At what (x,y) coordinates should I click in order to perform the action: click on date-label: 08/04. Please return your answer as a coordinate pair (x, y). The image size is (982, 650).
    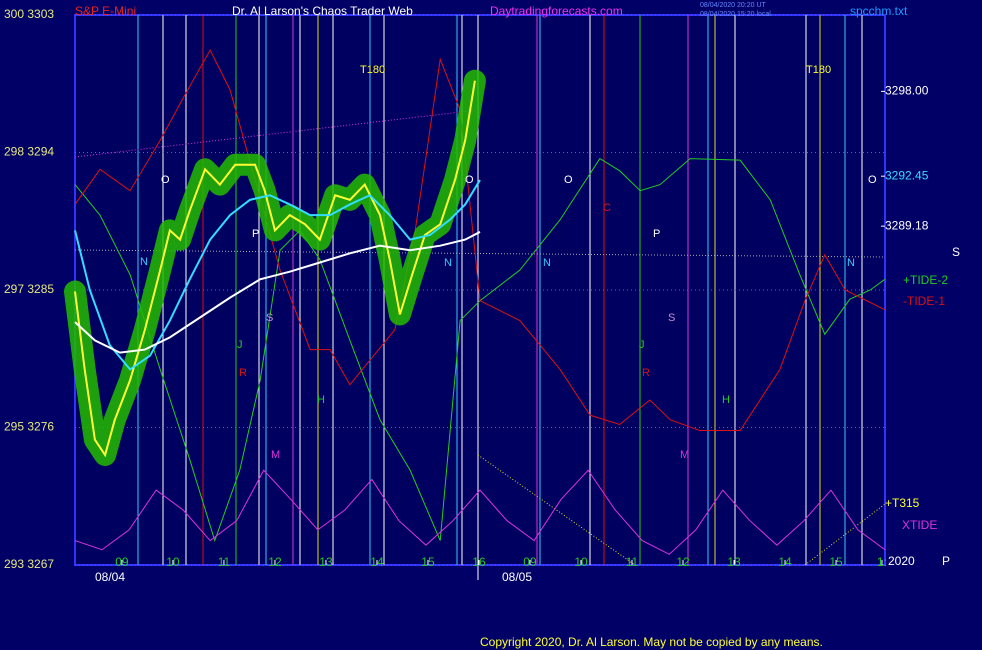
    Looking at the image, I should click on (110, 577).